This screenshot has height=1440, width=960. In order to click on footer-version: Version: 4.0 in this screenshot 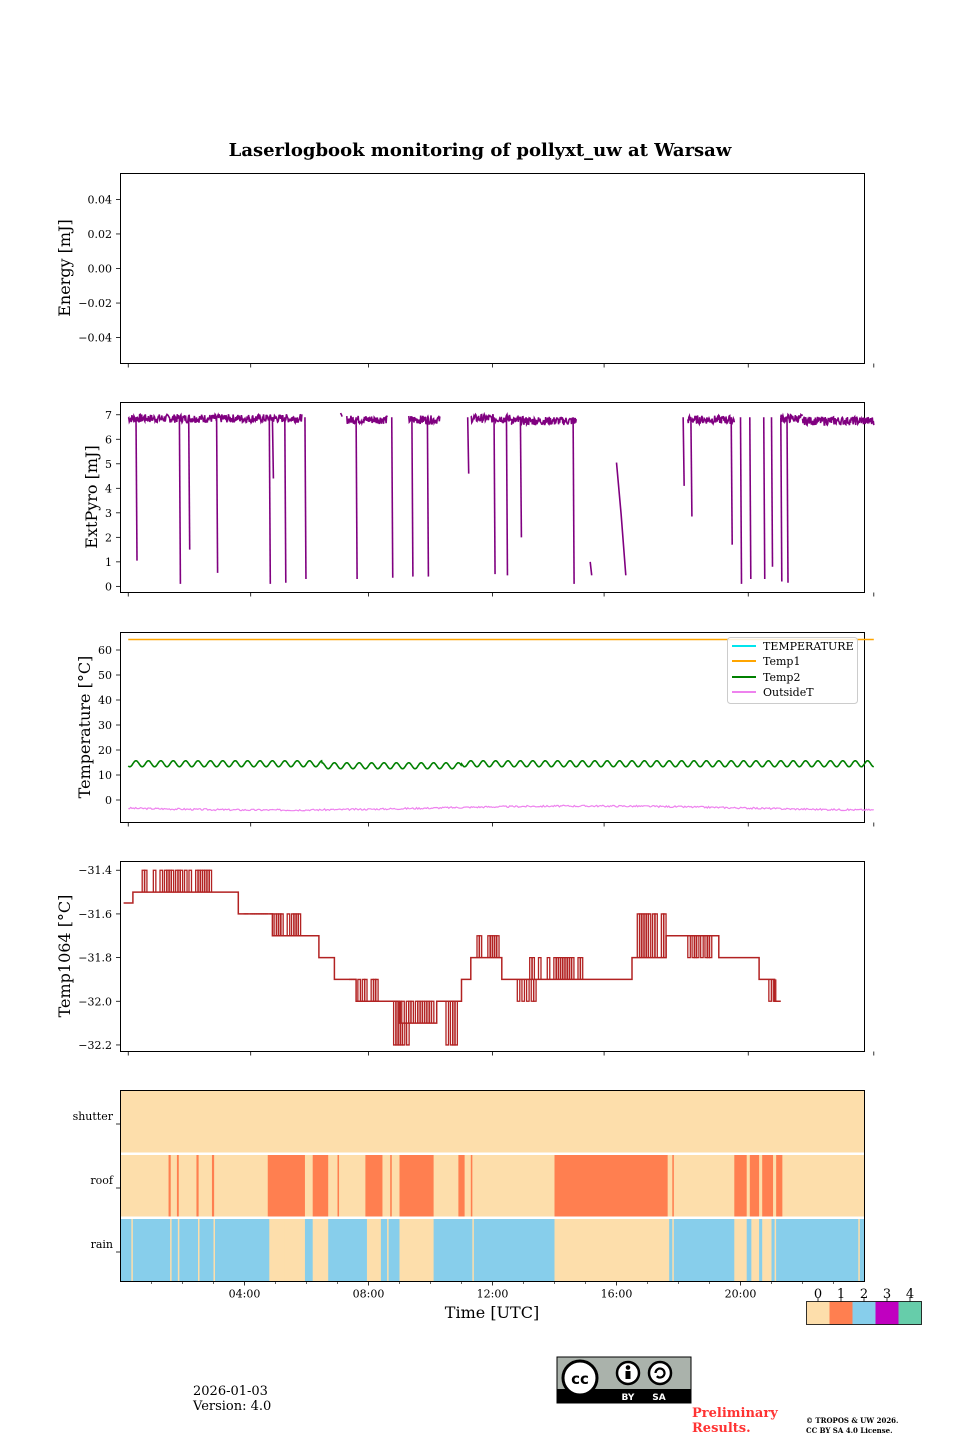, I will do `click(232, 1406)`.